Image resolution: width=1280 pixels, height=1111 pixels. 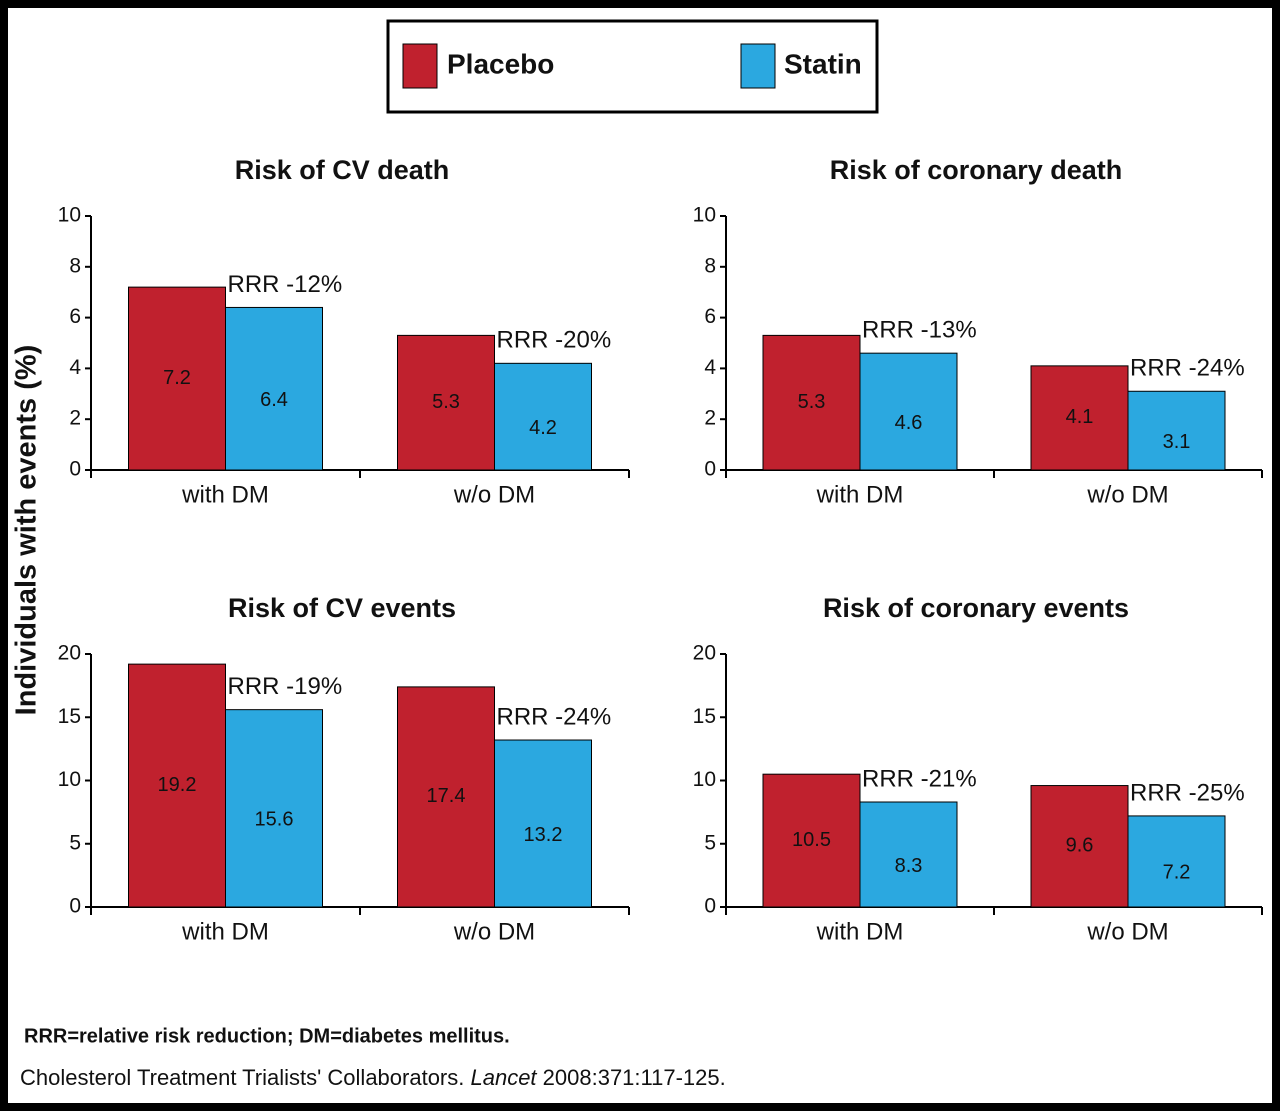 I want to click on data-label: 9.6, so click(x=1080, y=846).